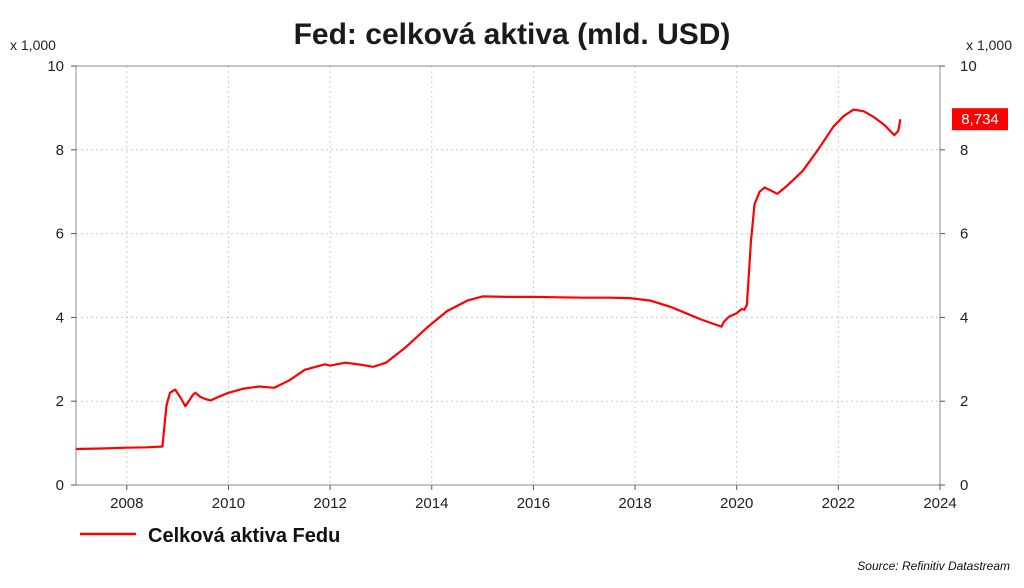  Describe the element at coordinates (964, 234) in the screenshot. I see `y-tick-label-right: 6` at that location.